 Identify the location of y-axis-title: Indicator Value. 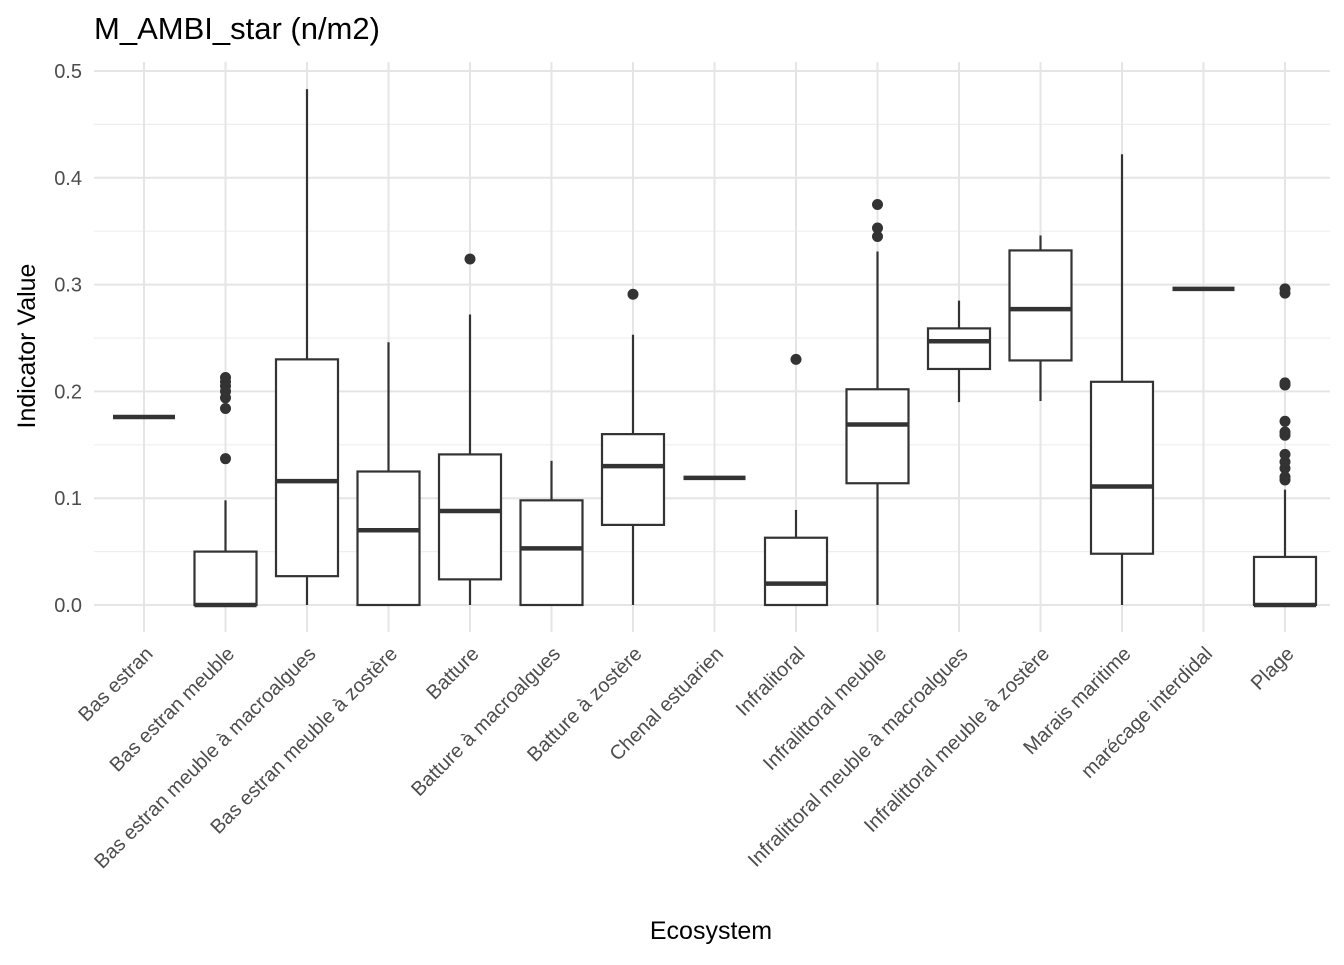
(27, 346).